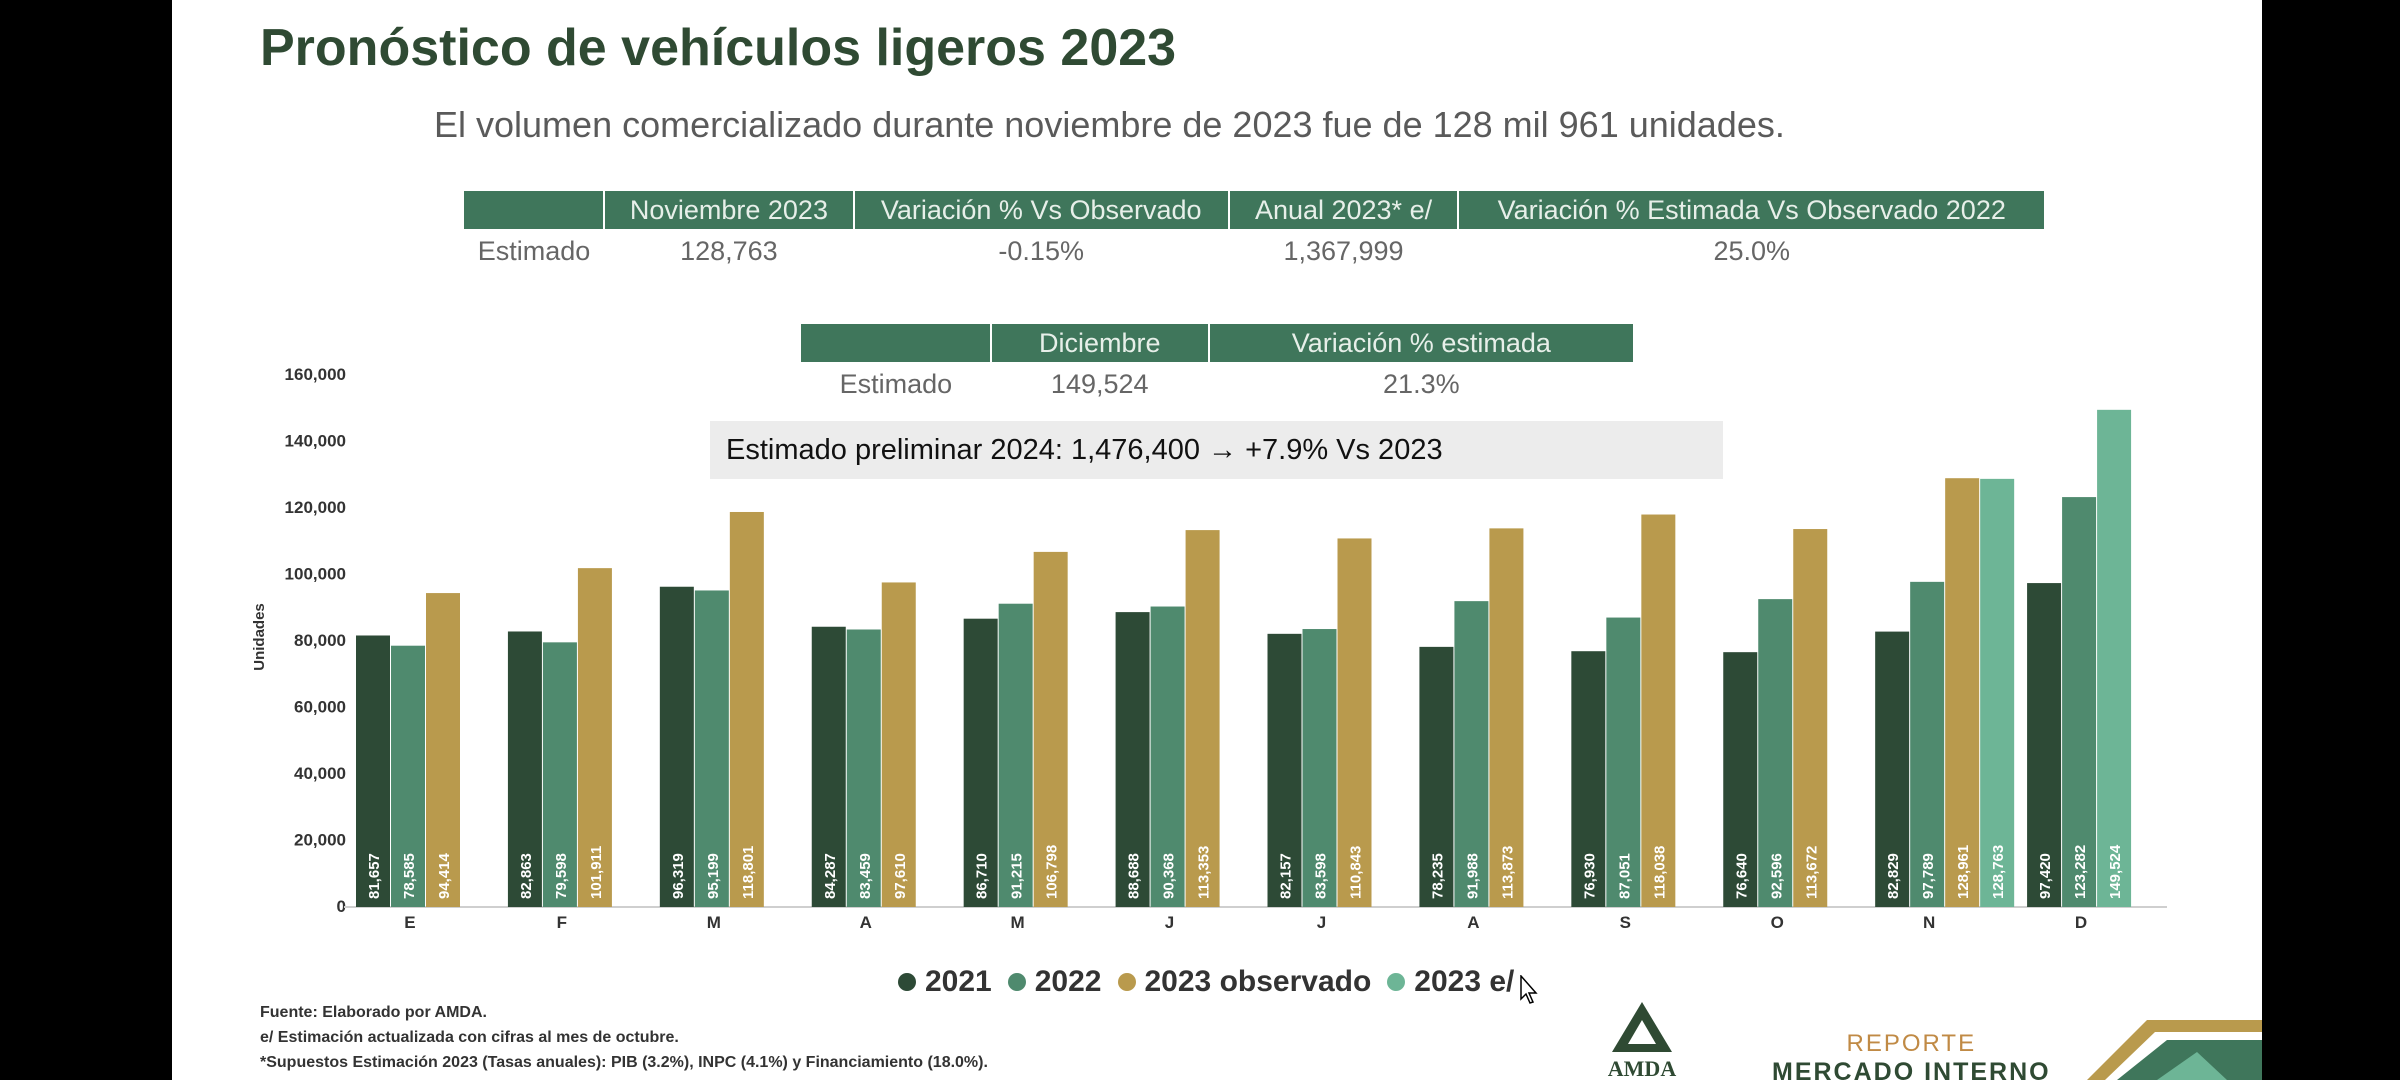 The image size is (2400, 1080). What do you see at coordinates (1017, 876) in the screenshot?
I see `bar-data-label: 91,215` at bounding box center [1017, 876].